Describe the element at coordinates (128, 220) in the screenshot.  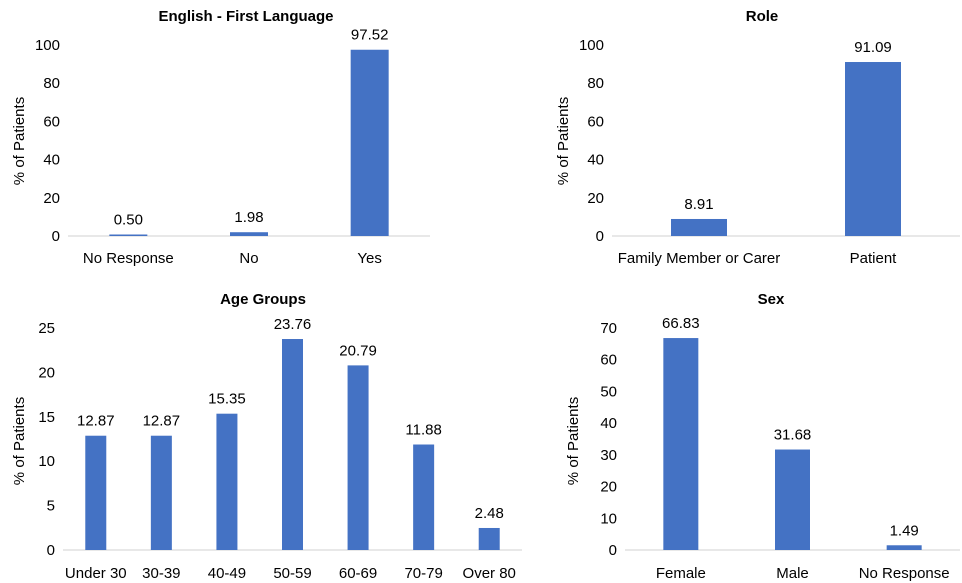
I see `data-label: 0.50` at that location.